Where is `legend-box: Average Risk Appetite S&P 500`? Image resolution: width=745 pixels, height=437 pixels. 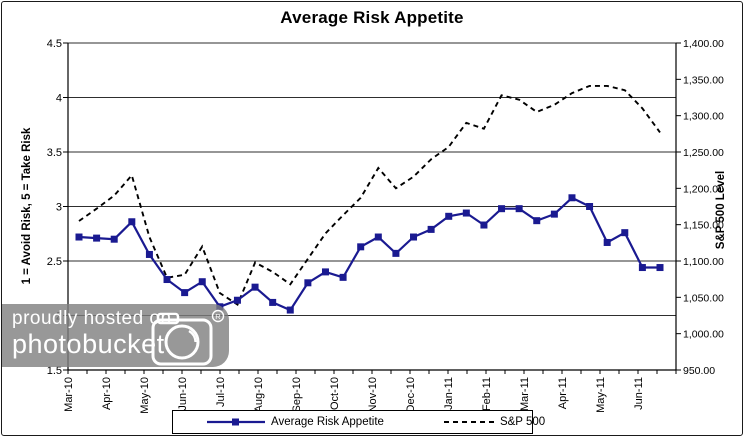
legend-box: Average Risk Appetite S&P 500 is located at coordinates (358, 422).